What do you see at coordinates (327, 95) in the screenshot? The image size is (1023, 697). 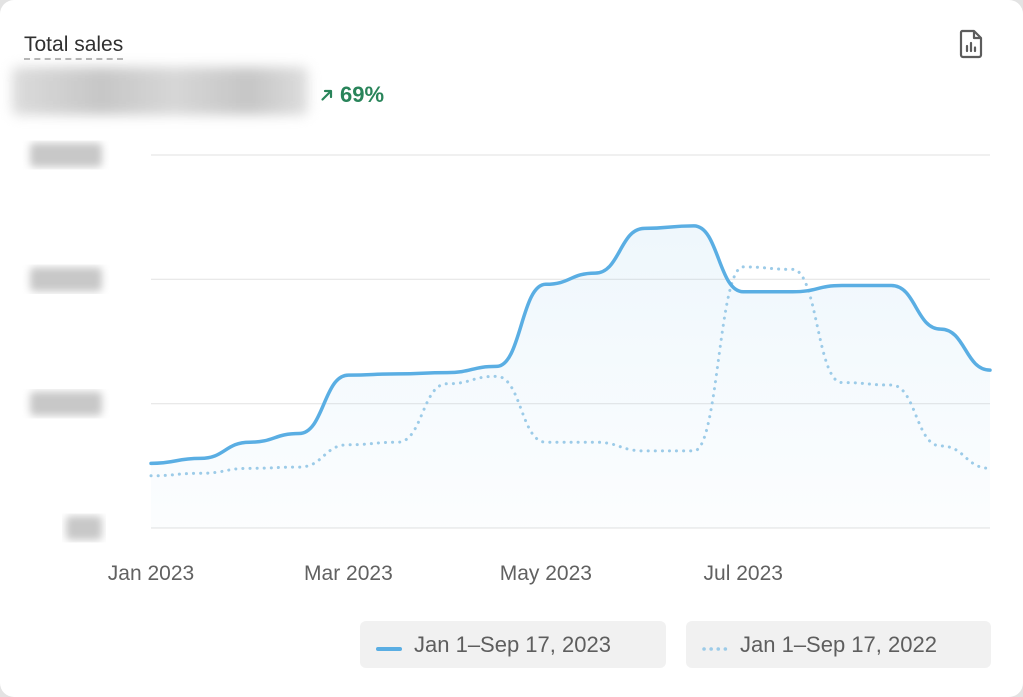 I see `arrow-up-right-icon` at bounding box center [327, 95].